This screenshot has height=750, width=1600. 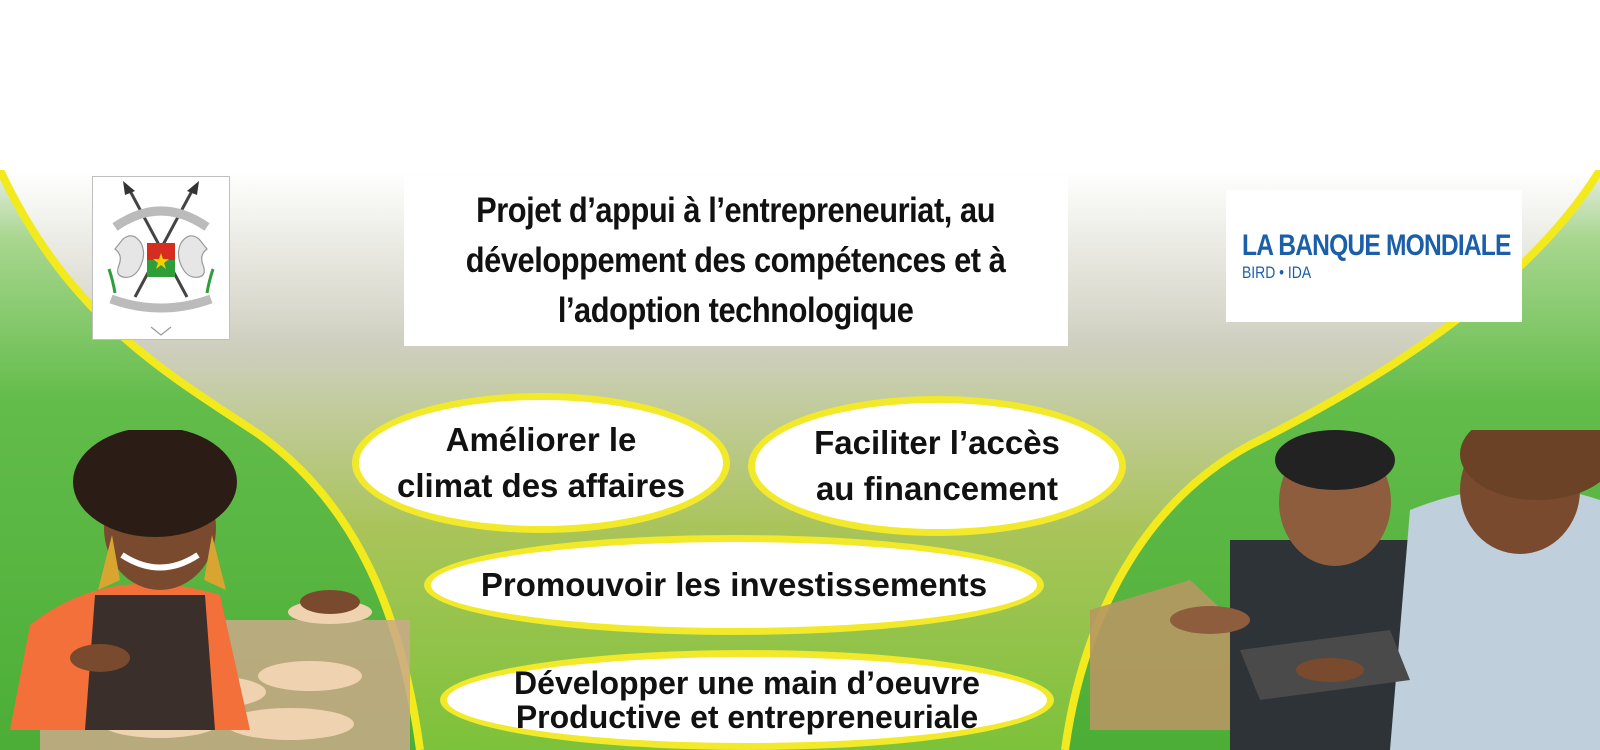 I want to click on objective-oval-investments: Promouvoir les investissements, so click(x=734, y=585).